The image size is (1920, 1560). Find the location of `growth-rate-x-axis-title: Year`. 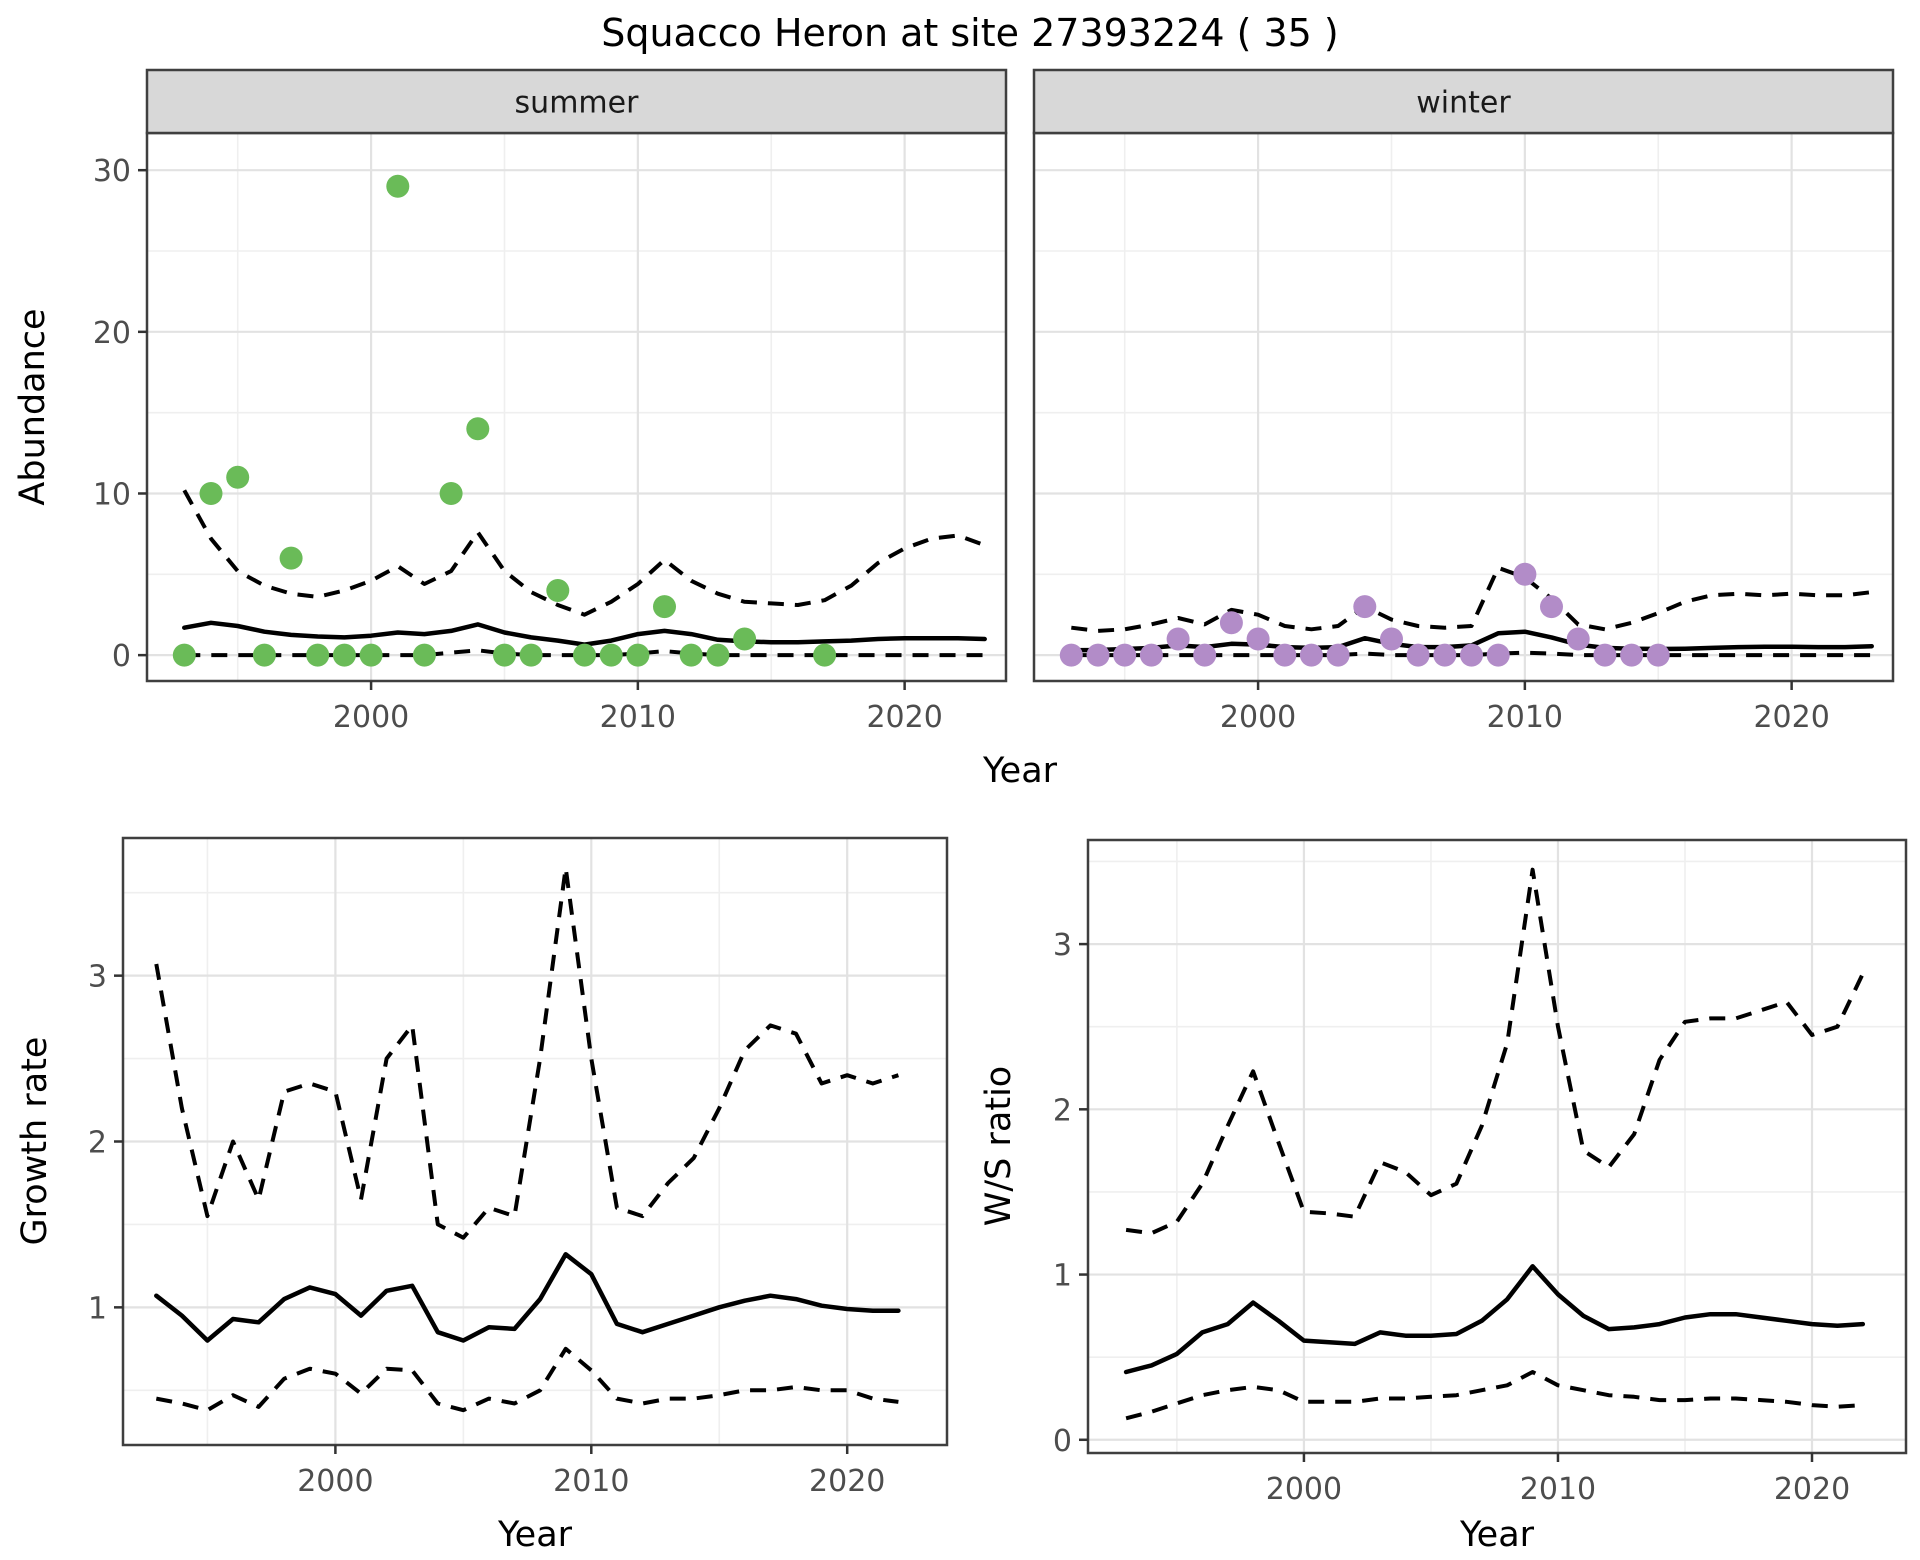

growth-rate-x-axis-title: Year is located at coordinates (535, 1535).